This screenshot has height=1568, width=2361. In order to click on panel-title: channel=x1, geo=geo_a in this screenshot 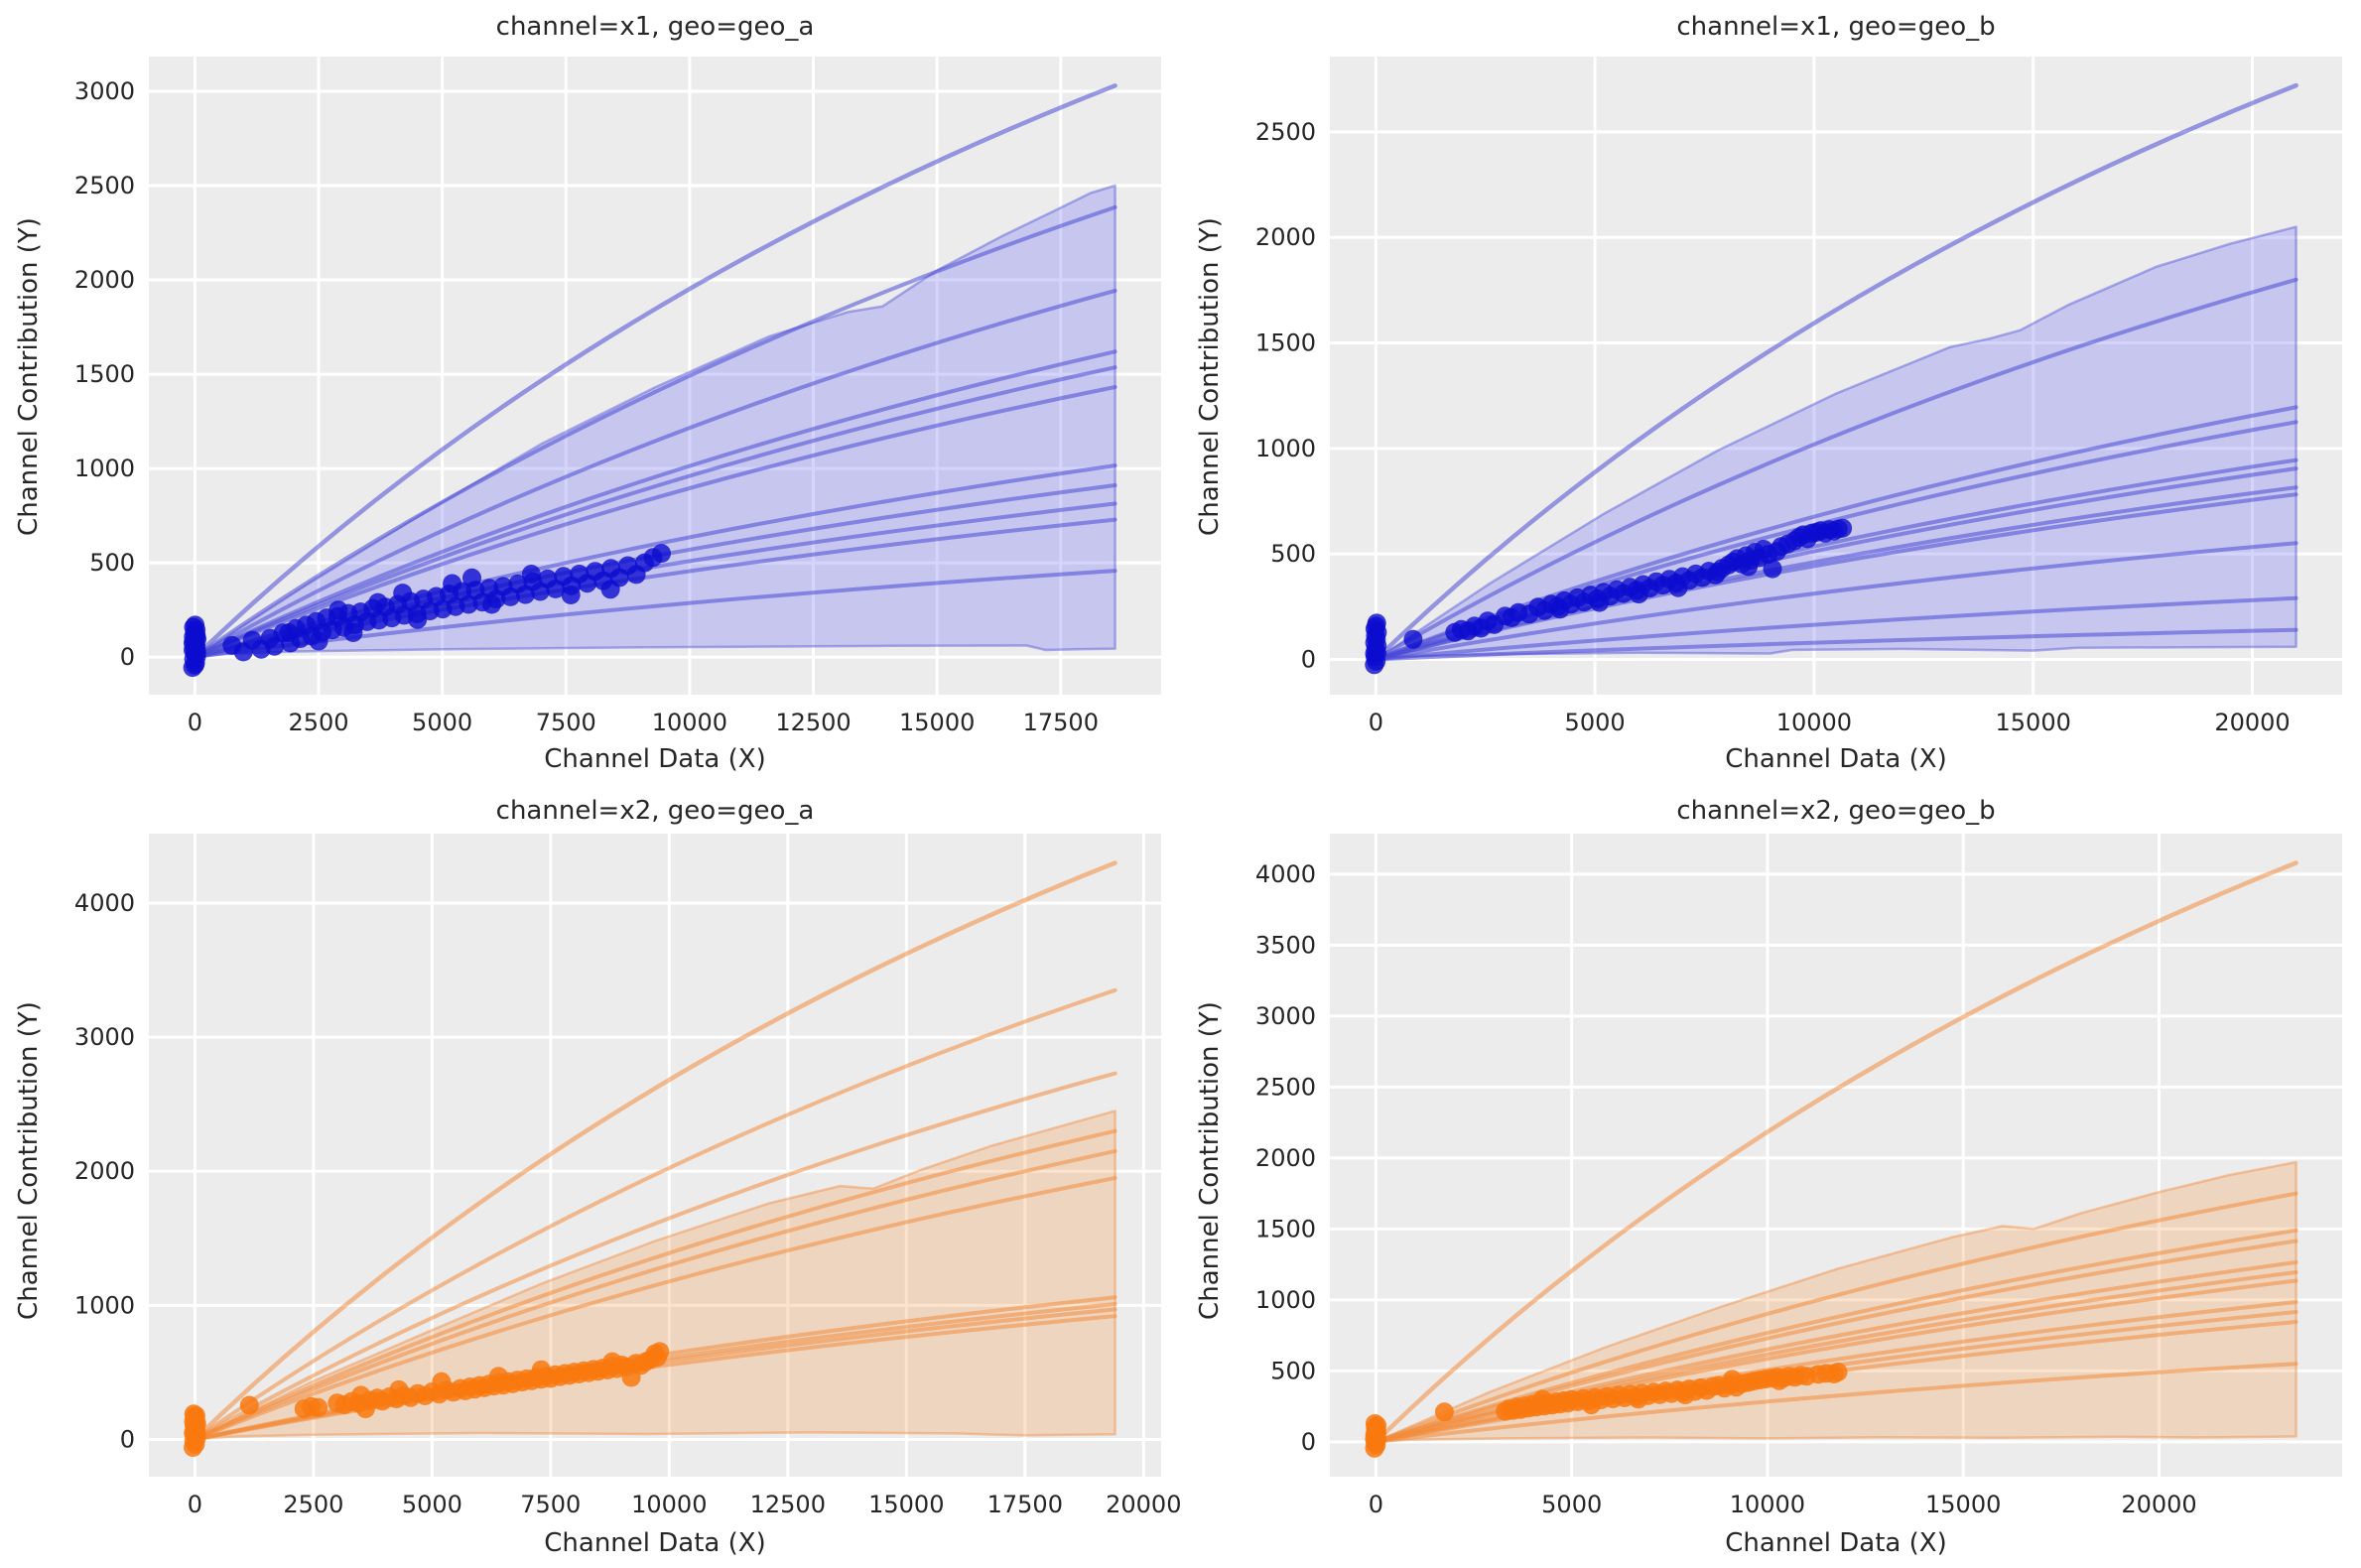, I will do `click(655, 27)`.